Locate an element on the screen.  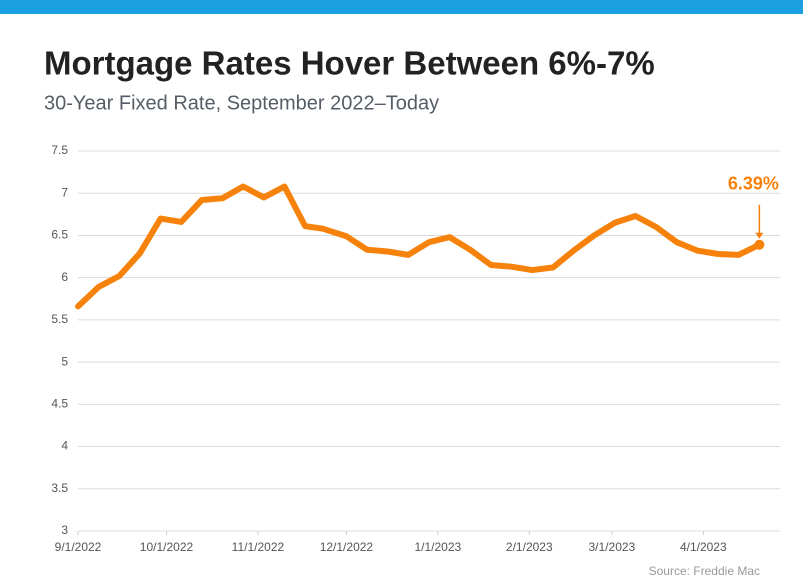
y-tick-label: 3 is located at coordinates (64, 530).